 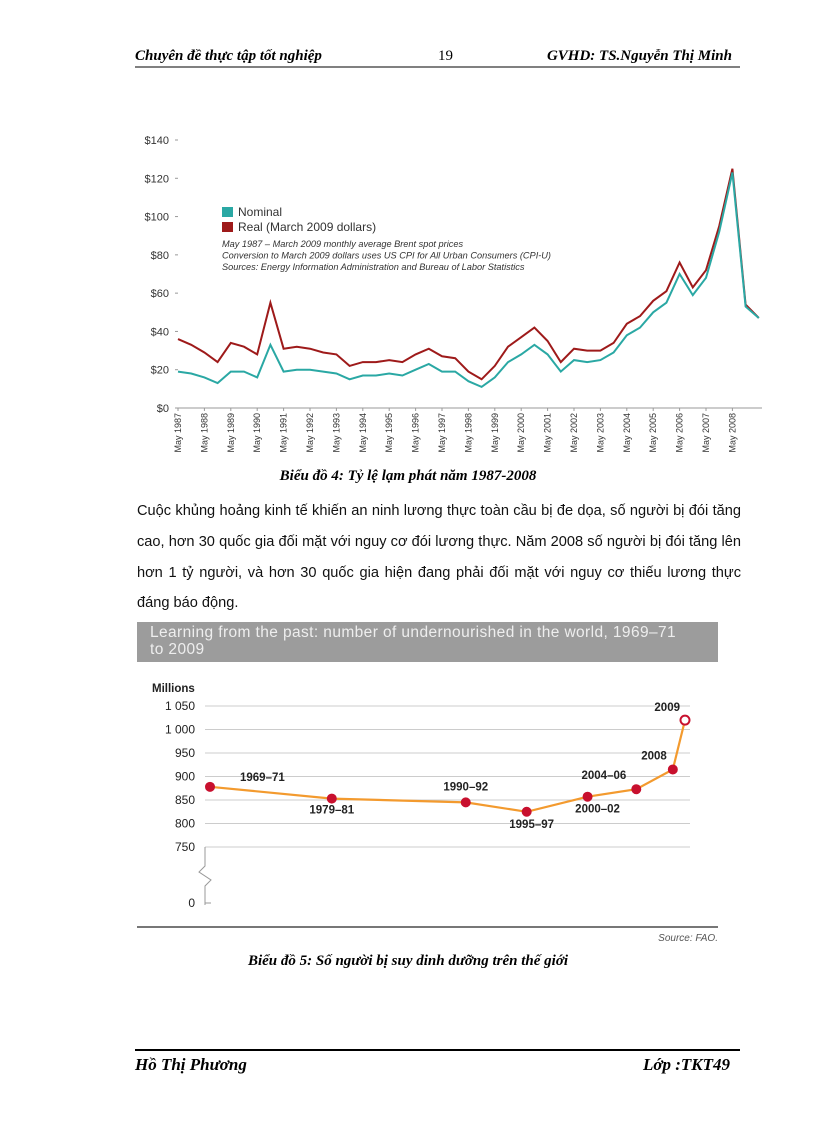 I want to click on footer-right: Lớp :TKT49, so click(x=686, y=1064).